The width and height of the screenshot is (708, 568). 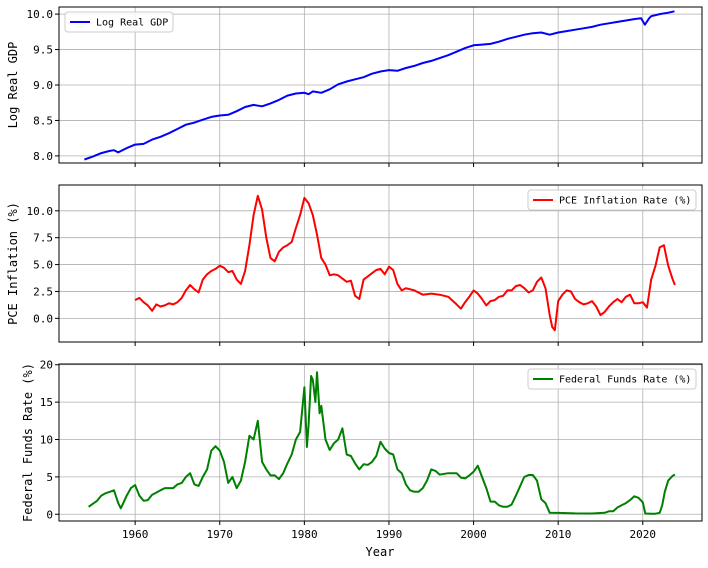 I want to click on fed-funds-ytick-label: 5, so click(x=49, y=477).